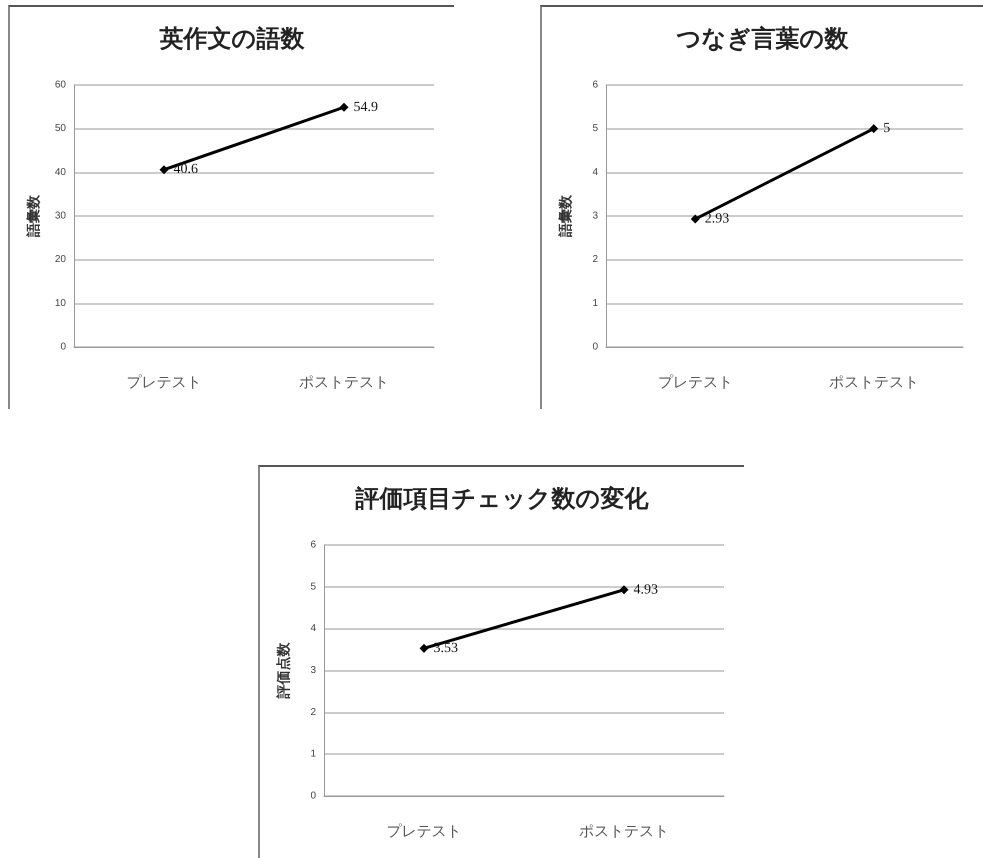 The image size is (983, 858). I want to click on data-label: 40.6, so click(186, 170).